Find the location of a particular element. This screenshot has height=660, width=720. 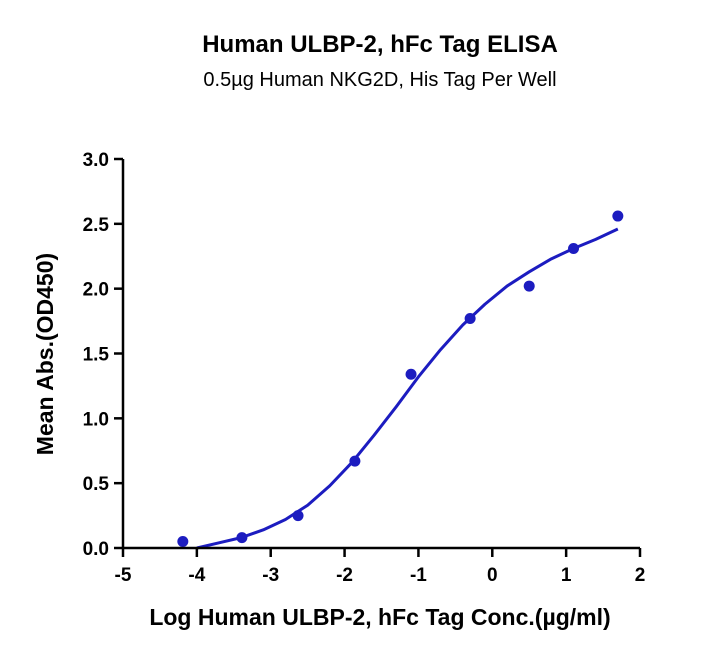

y-tick-label: 0.5 is located at coordinates (96, 484).